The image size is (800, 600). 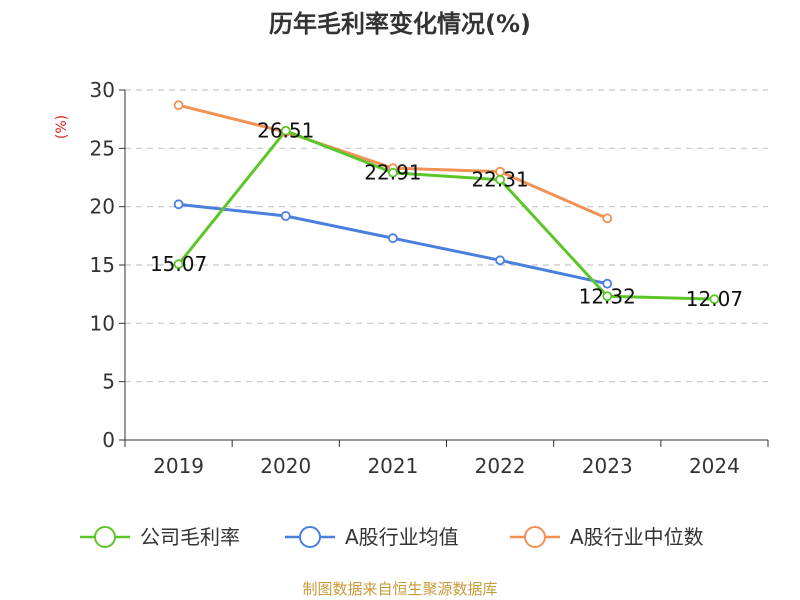 I want to click on y-tick-label: 30, so click(x=102, y=90).